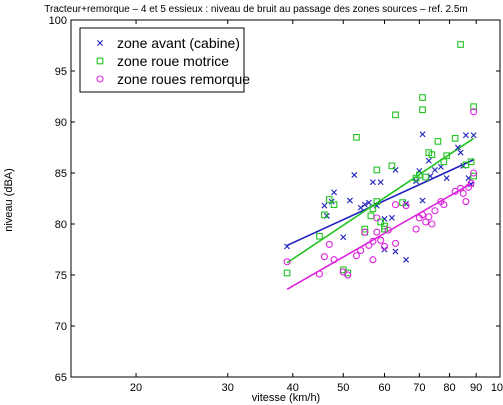 The width and height of the screenshot is (503, 405). Describe the element at coordinates (61, 225) in the screenshot. I see `y-tick-label: 80` at that location.